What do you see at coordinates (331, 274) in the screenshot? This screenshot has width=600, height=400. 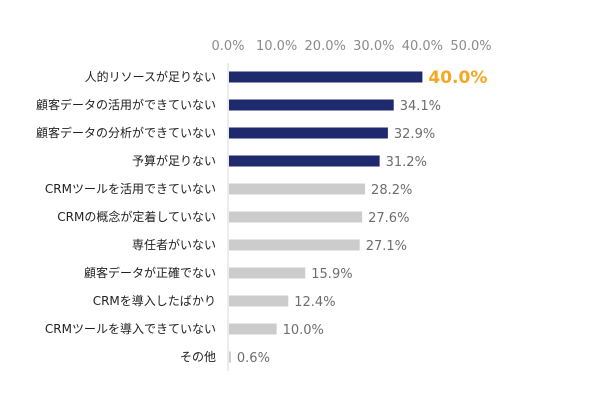 I see `value-label: 15.9%` at bounding box center [331, 274].